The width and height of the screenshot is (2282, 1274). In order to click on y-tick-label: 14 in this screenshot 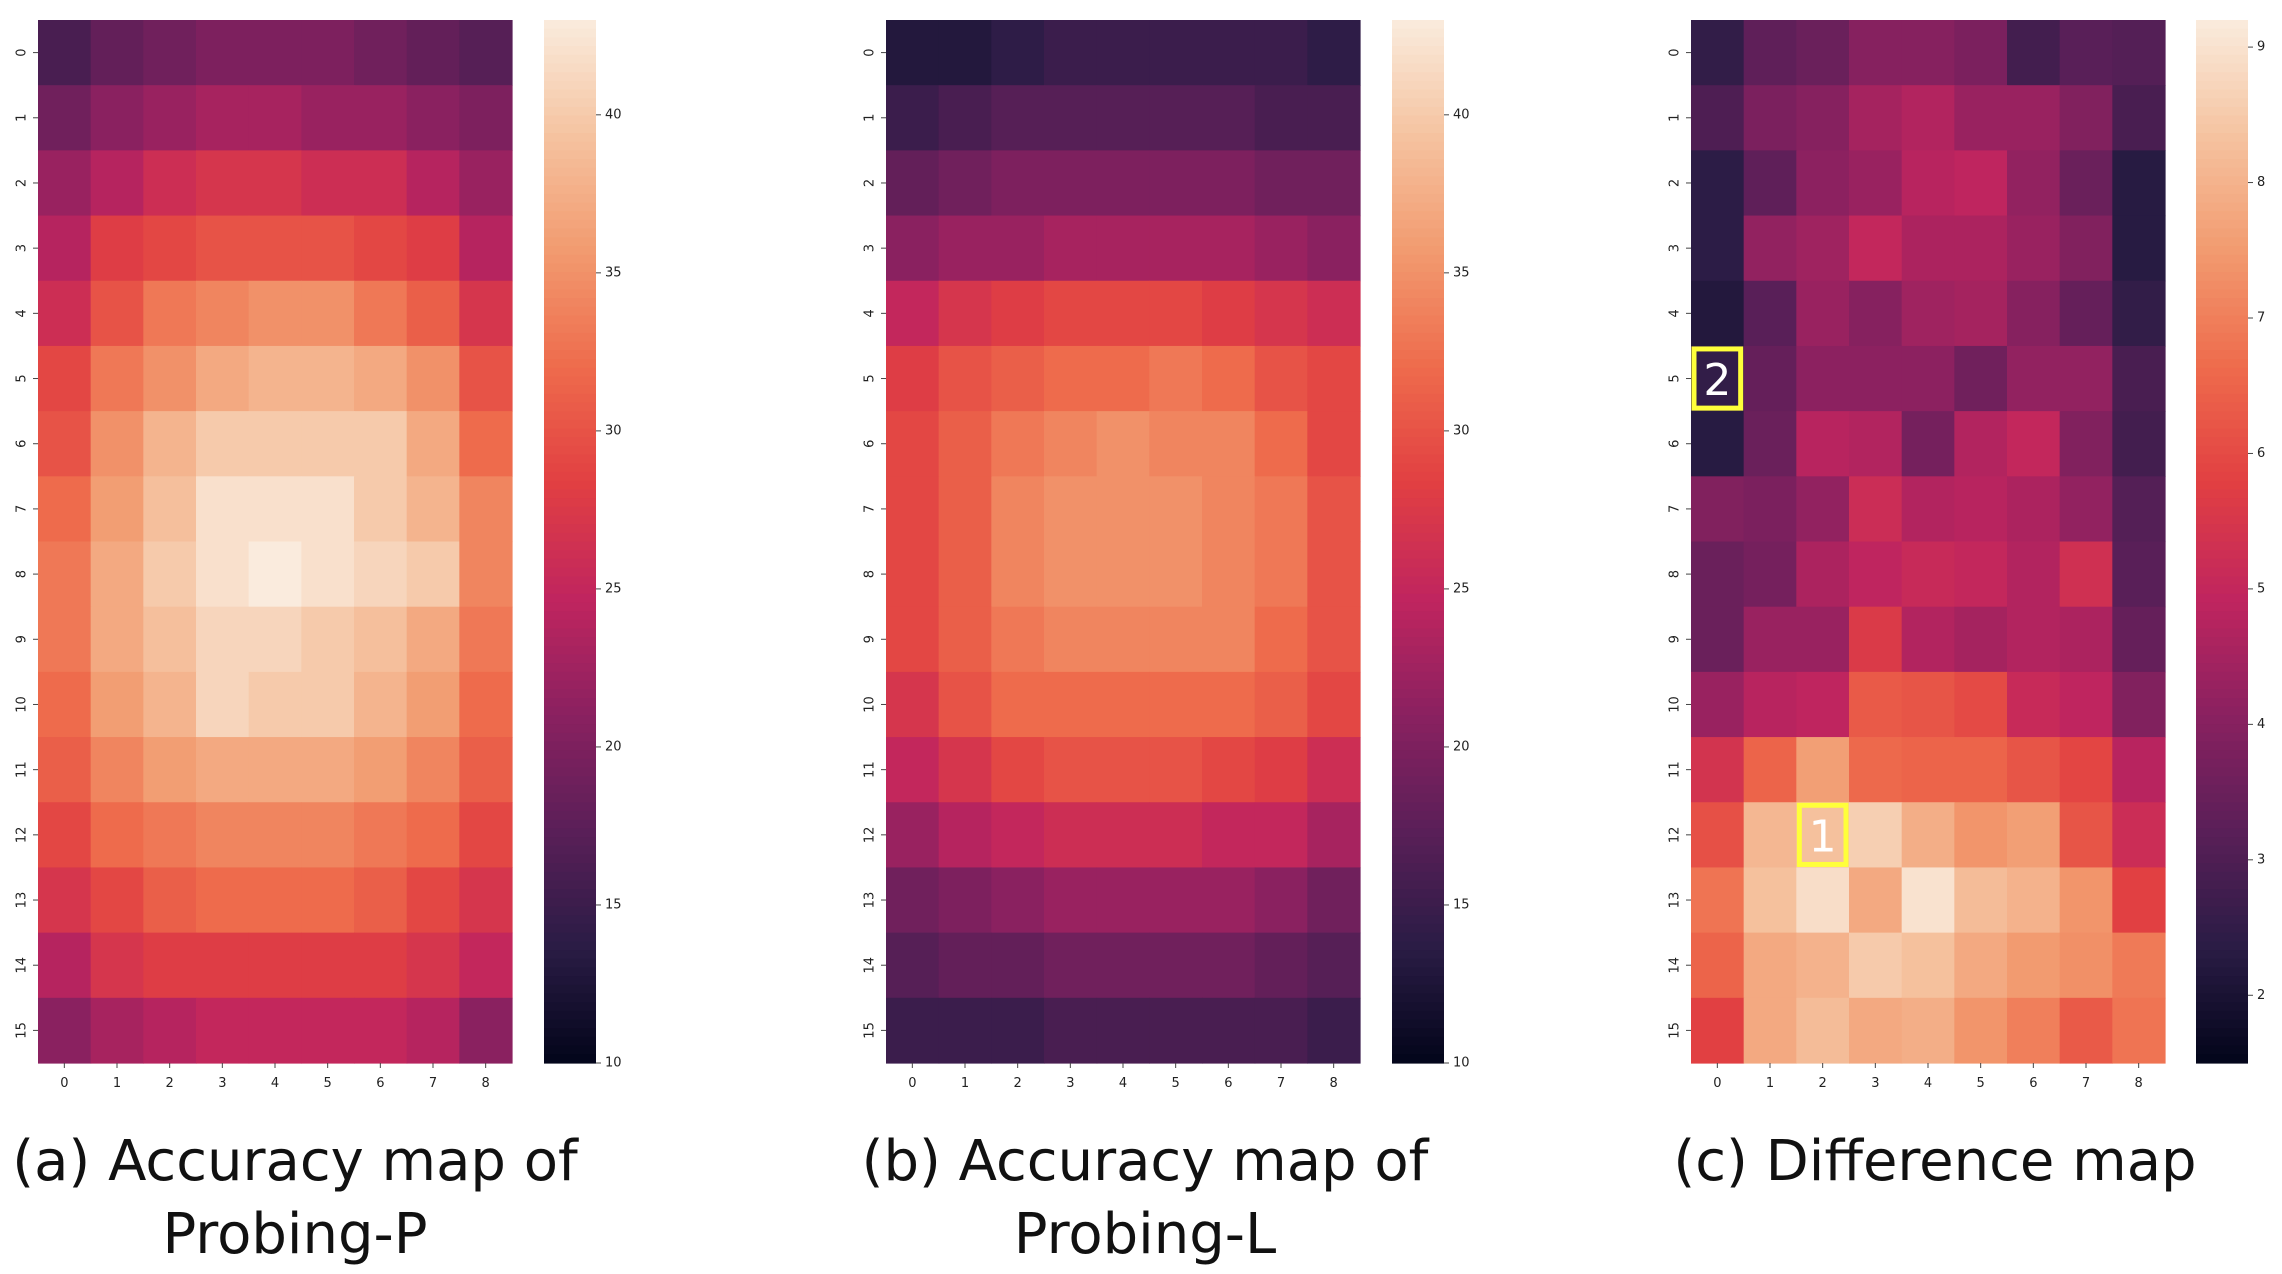, I will do `click(870, 965)`.